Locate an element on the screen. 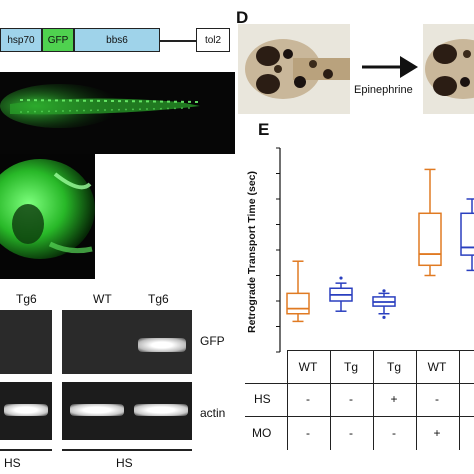  gfp-gel-left is located at coordinates (26, 342).